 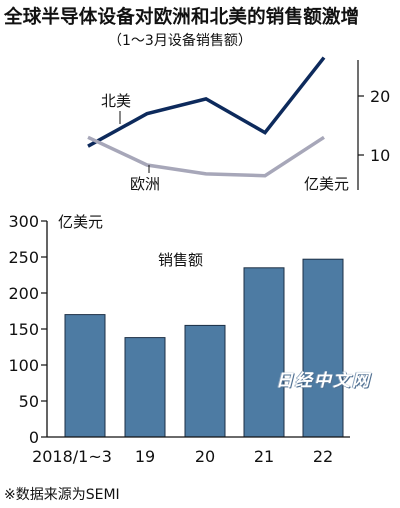 I want to click on y-tick-label: 50, so click(x=29, y=401).